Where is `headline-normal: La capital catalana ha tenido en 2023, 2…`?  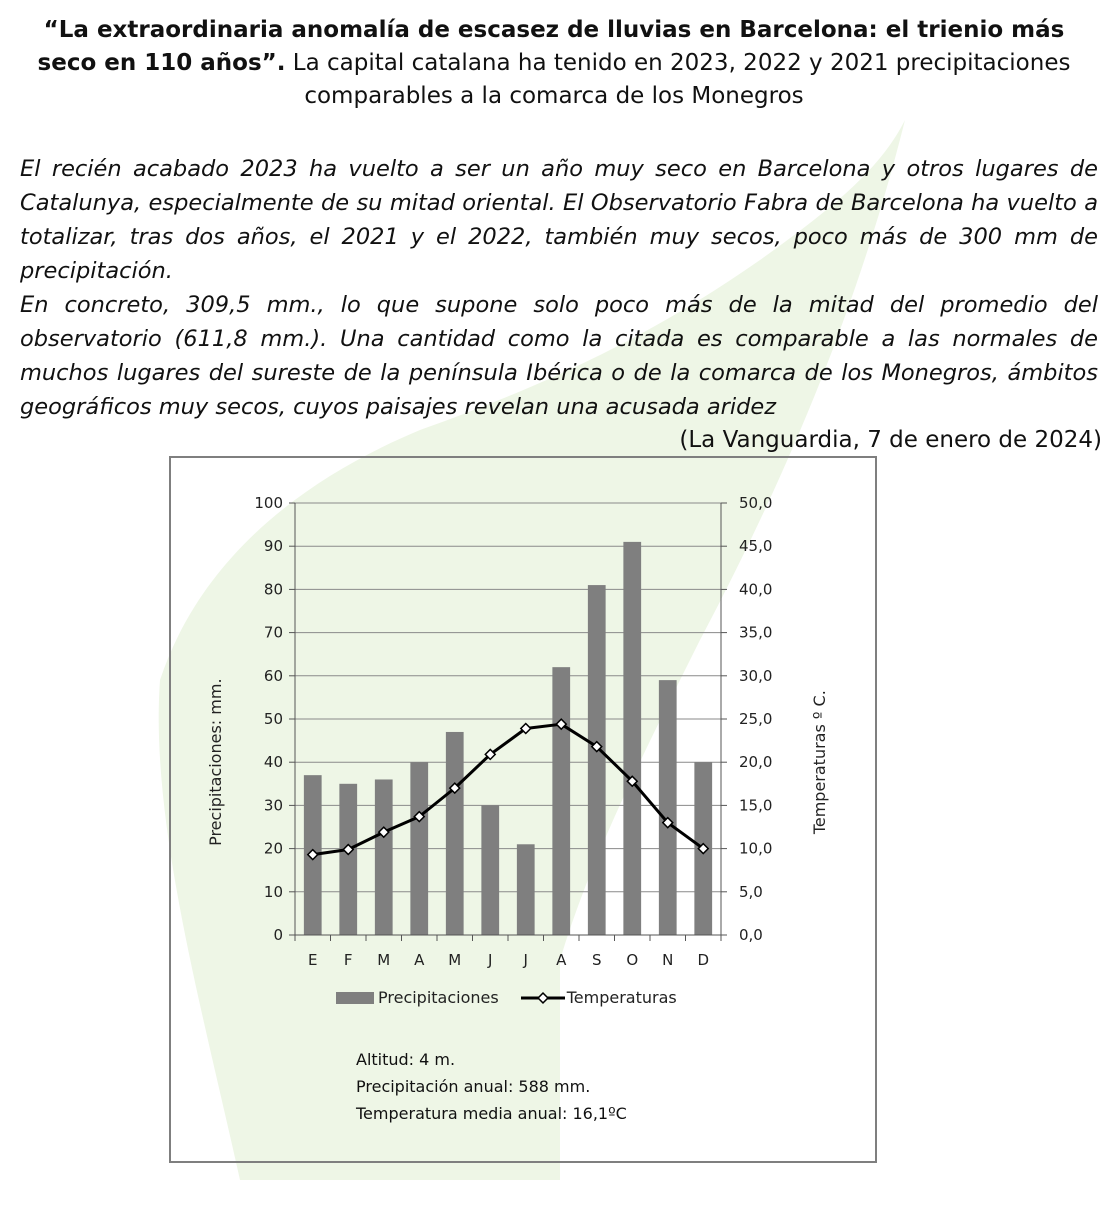 headline-normal: La capital catalana ha tenido en 2023, 2… is located at coordinates (678, 79).